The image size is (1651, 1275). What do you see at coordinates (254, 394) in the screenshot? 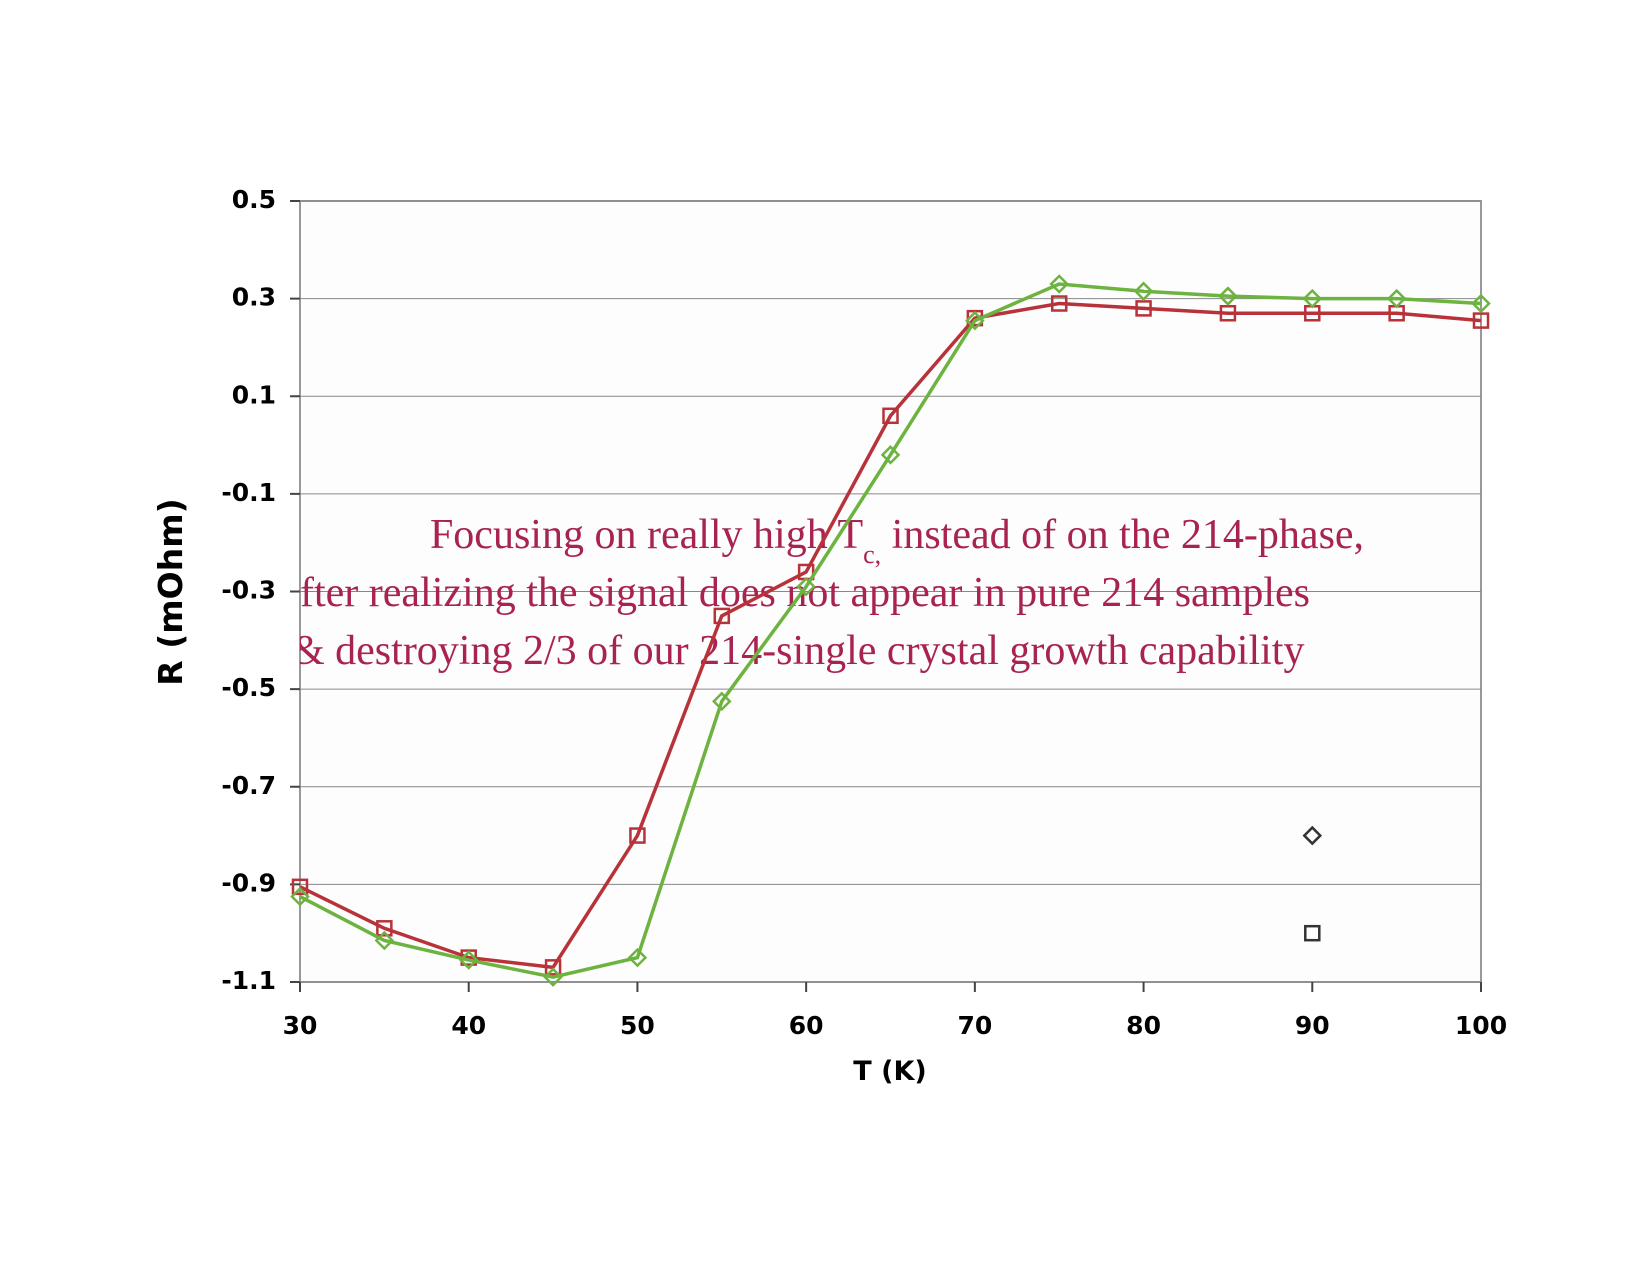
I see `y-tick-label: 0.1` at bounding box center [254, 394].